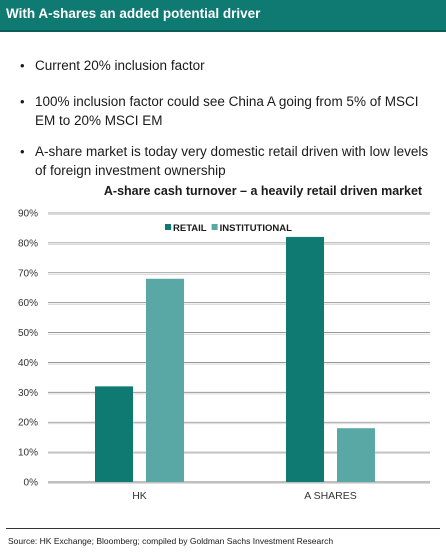 This screenshot has height=560, width=446. I want to click on bullet-text: Current 20% inclusion factor, so click(120, 65).